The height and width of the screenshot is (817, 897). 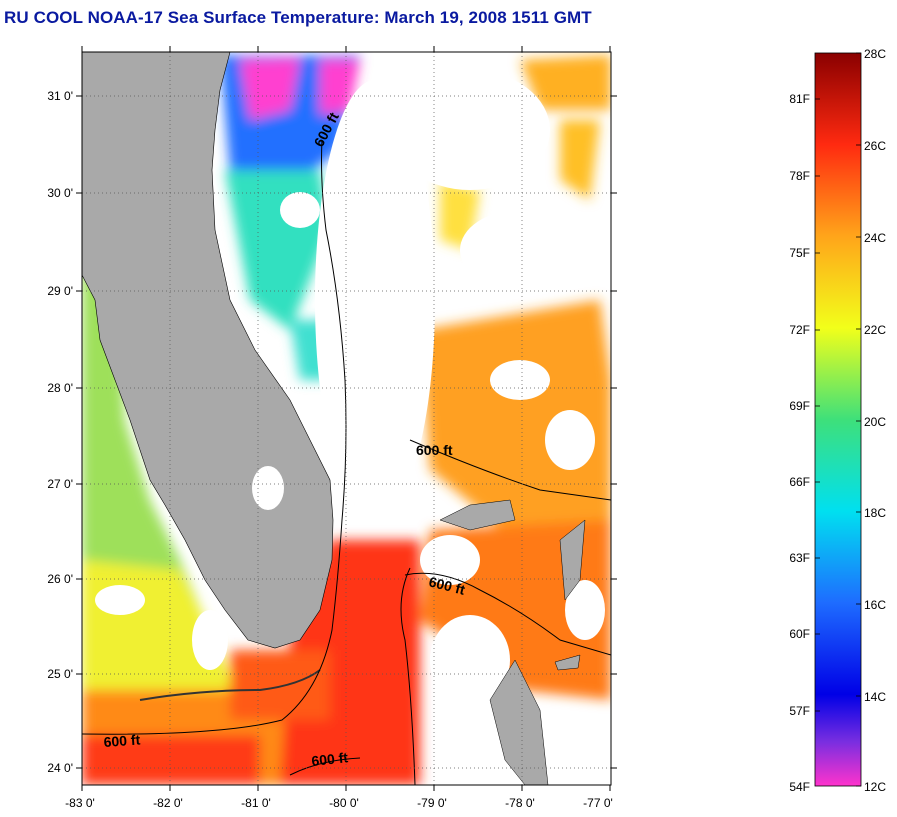 What do you see at coordinates (799, 443) in the screenshot?
I see `colorbar-fahrenheit-labels: 81F 78F 75F 72F 69F 66F 63F 60F 57F 54F` at bounding box center [799, 443].